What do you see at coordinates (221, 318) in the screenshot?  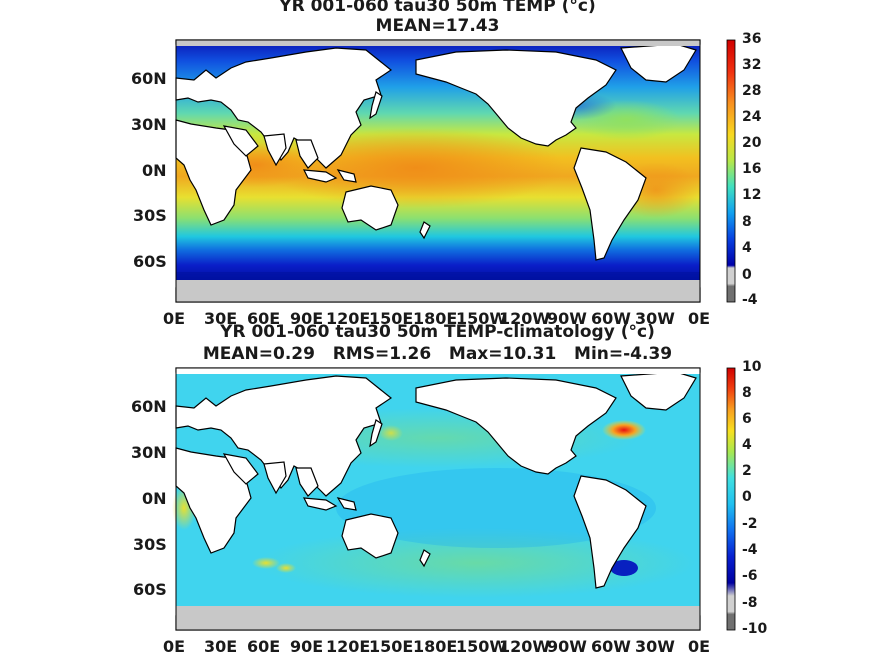 I see `top-xtick: 30E` at bounding box center [221, 318].